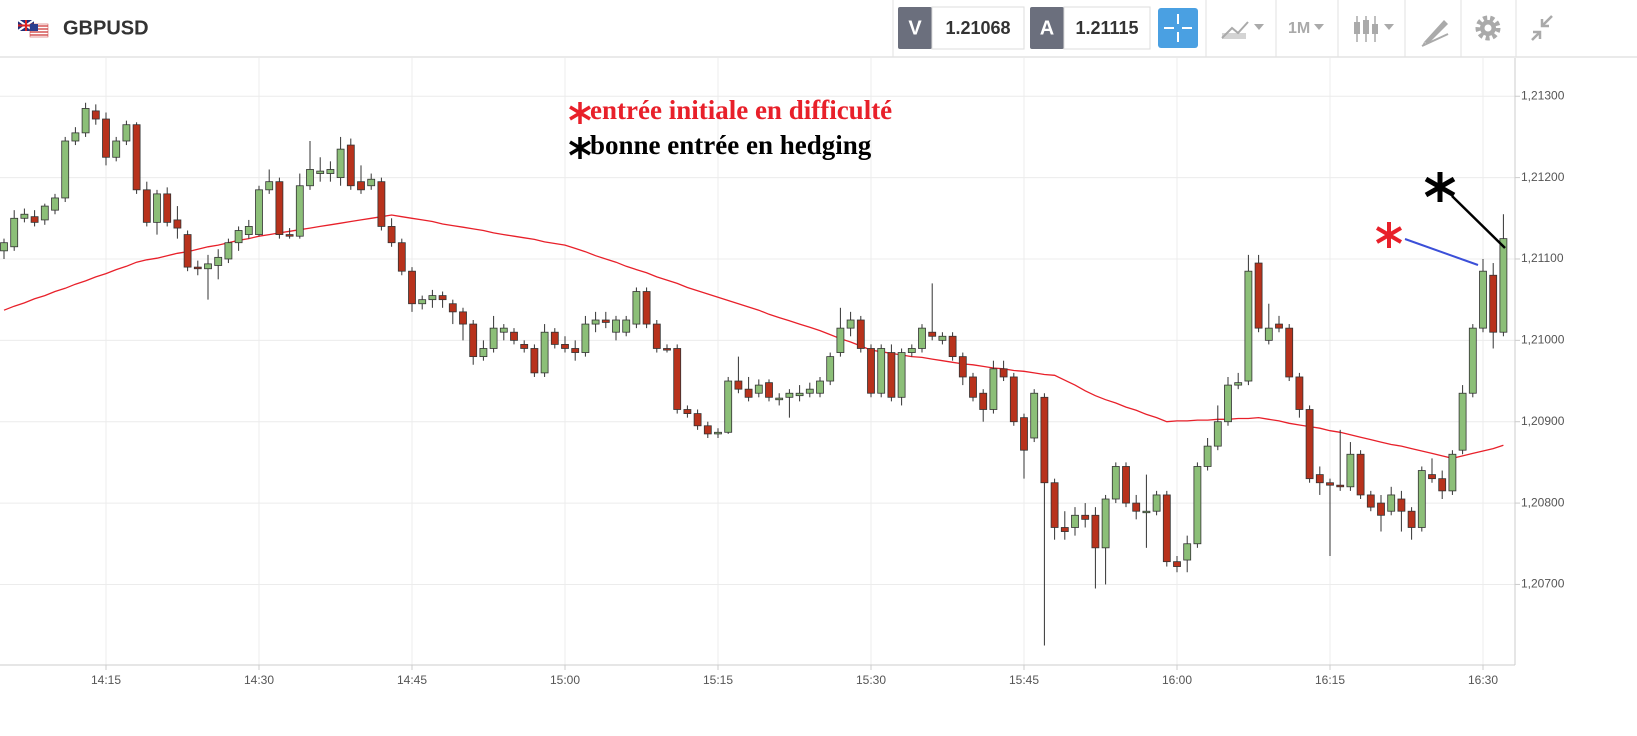  Describe the element at coordinates (915, 28) in the screenshot. I see `bid-tag: V` at that location.